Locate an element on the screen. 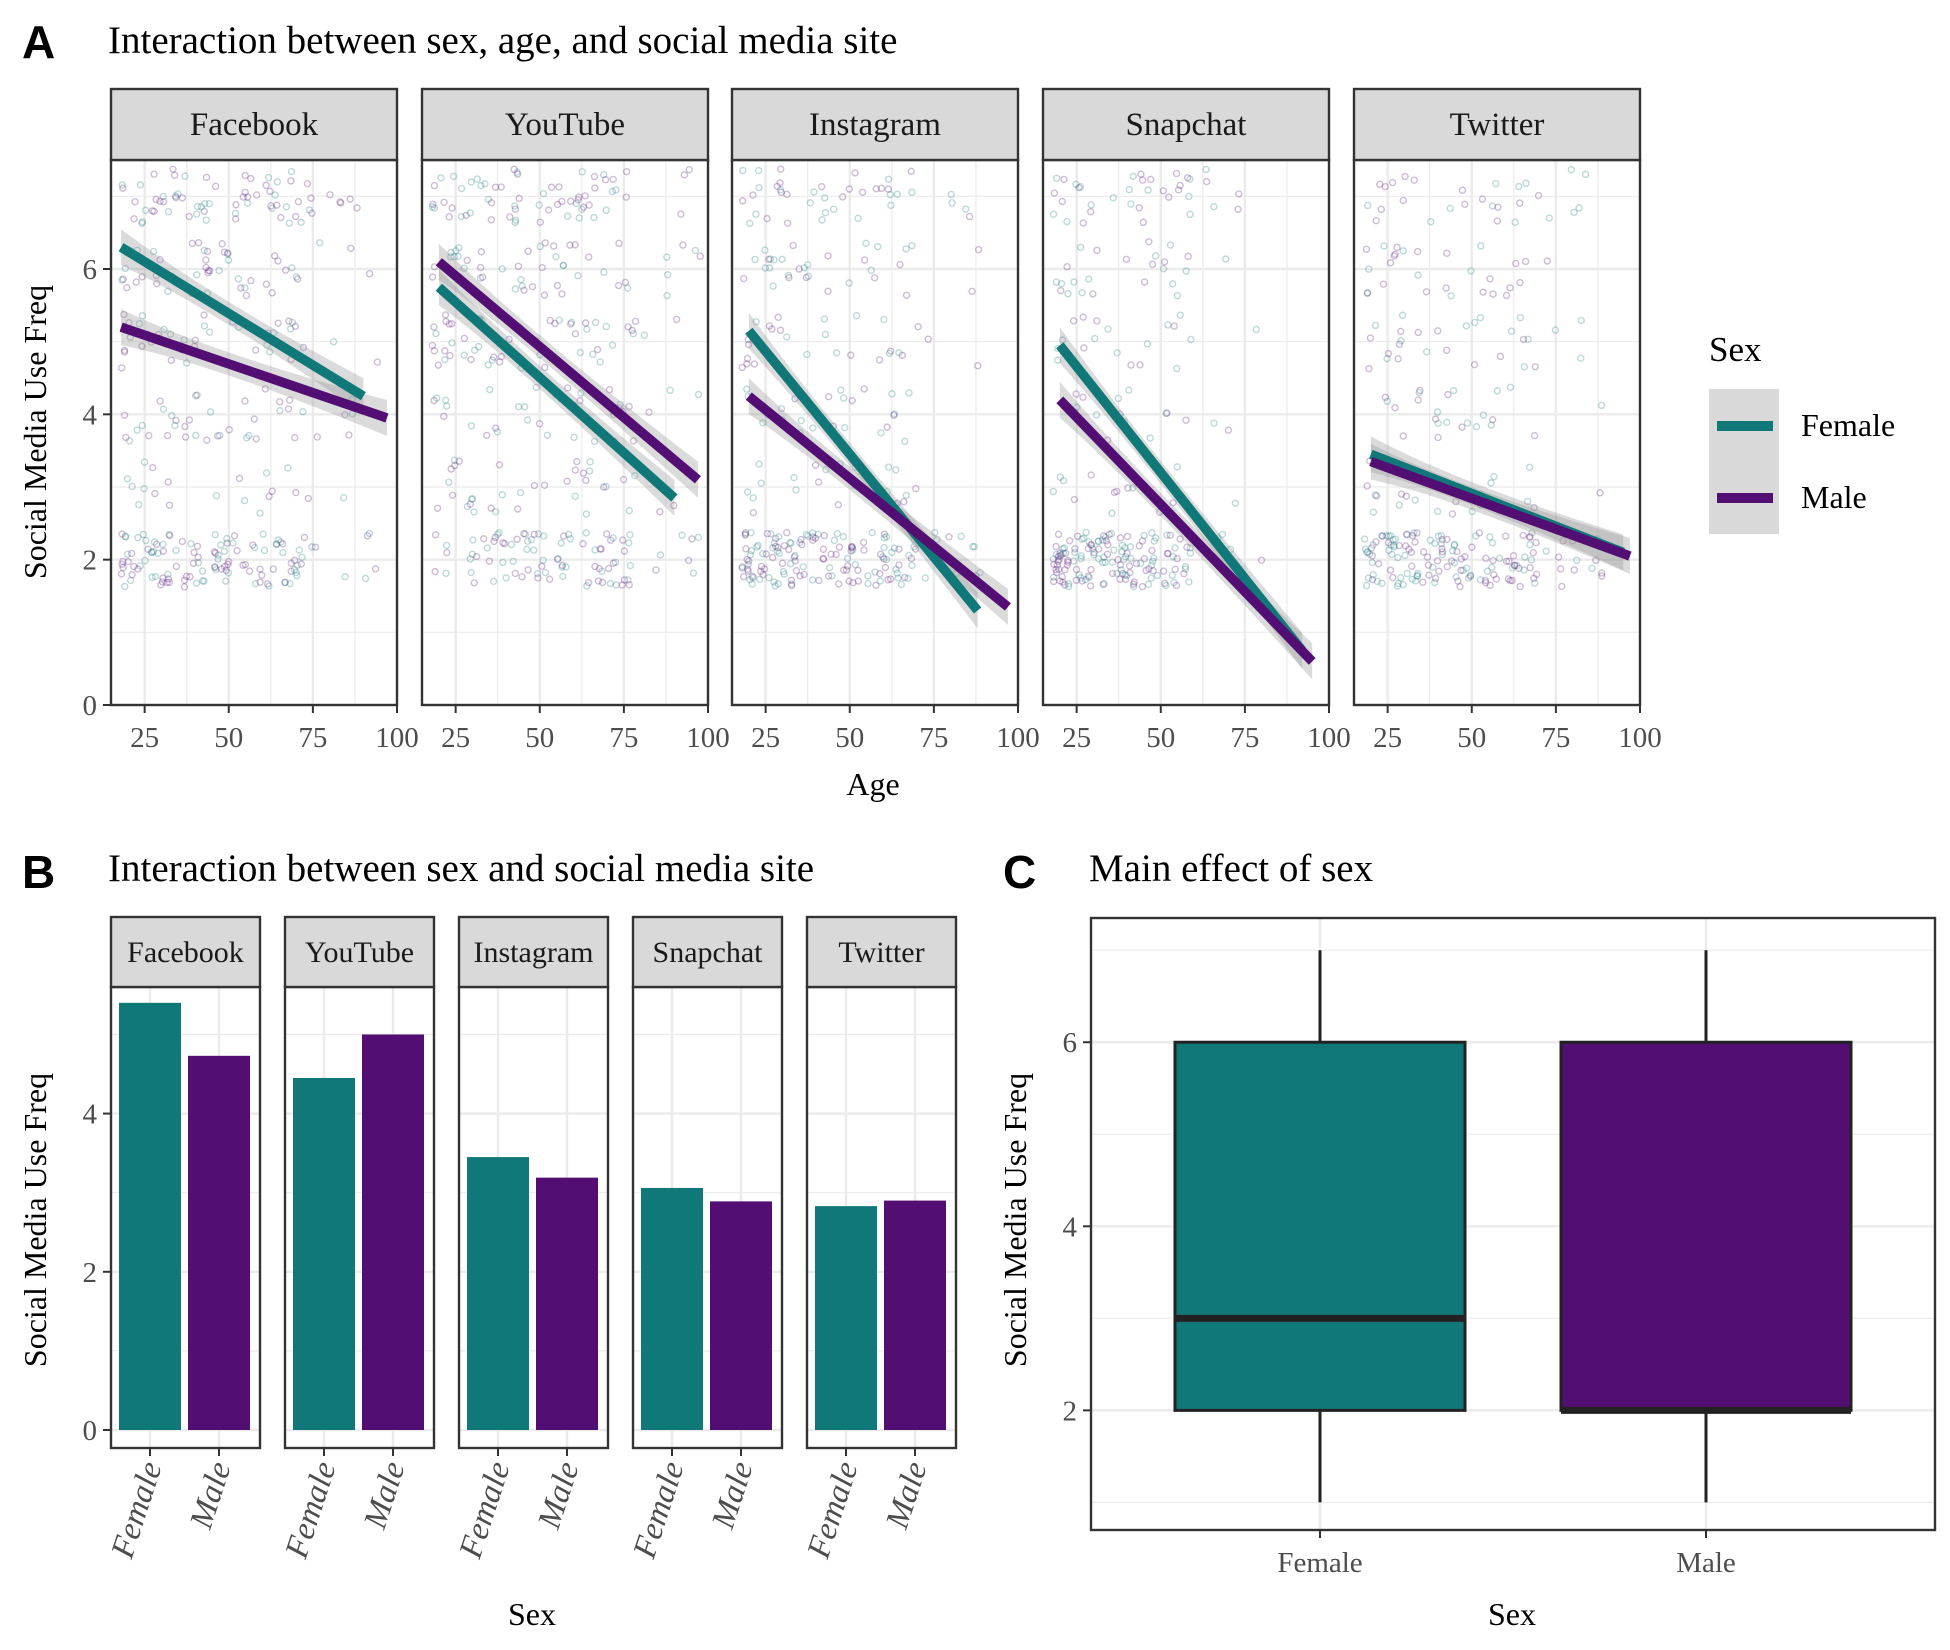  x-tick-label: 50 is located at coordinates (539, 738).